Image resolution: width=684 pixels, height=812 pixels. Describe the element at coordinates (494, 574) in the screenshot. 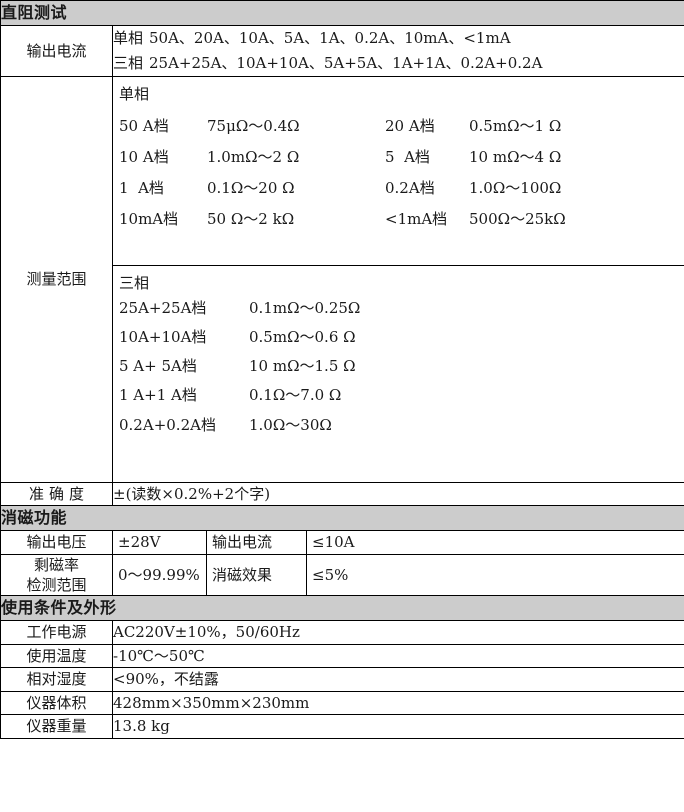

I see `row-value-demag-effect: ≤5%` at that location.